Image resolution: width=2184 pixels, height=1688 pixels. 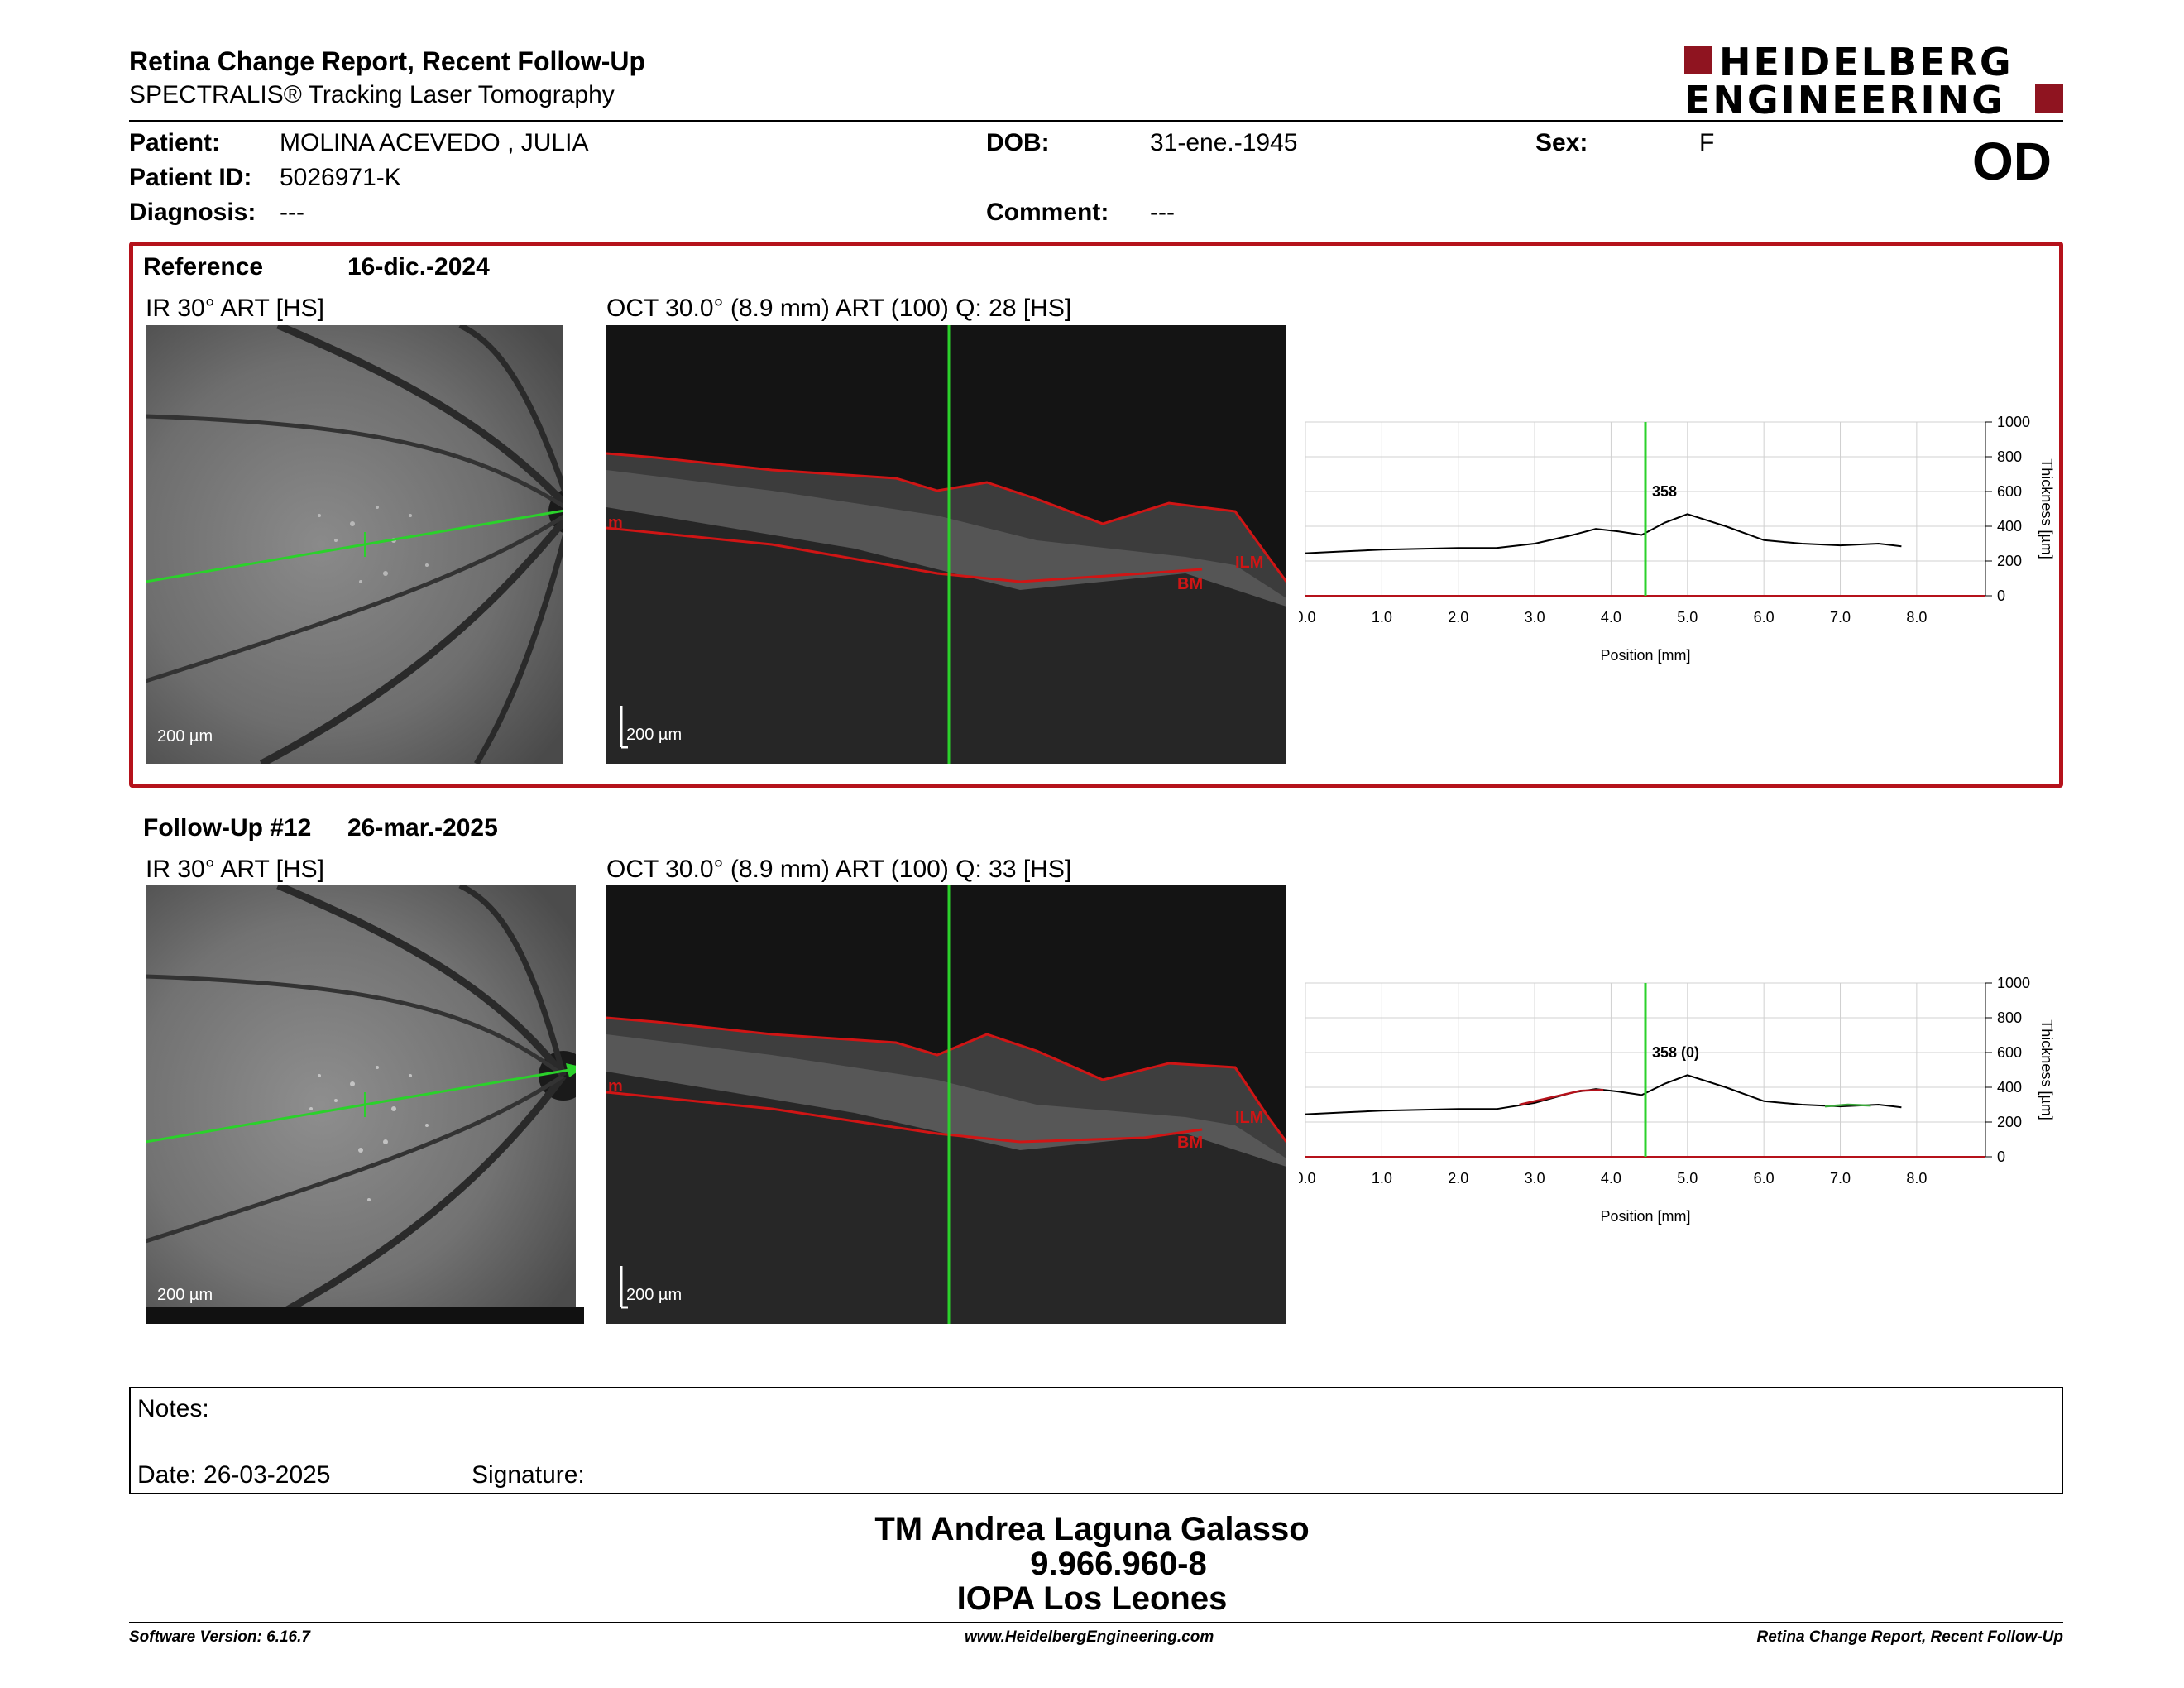 What do you see at coordinates (235, 869) in the screenshot?
I see `followup-ir-caption: IR 30° ART [HS]` at bounding box center [235, 869].